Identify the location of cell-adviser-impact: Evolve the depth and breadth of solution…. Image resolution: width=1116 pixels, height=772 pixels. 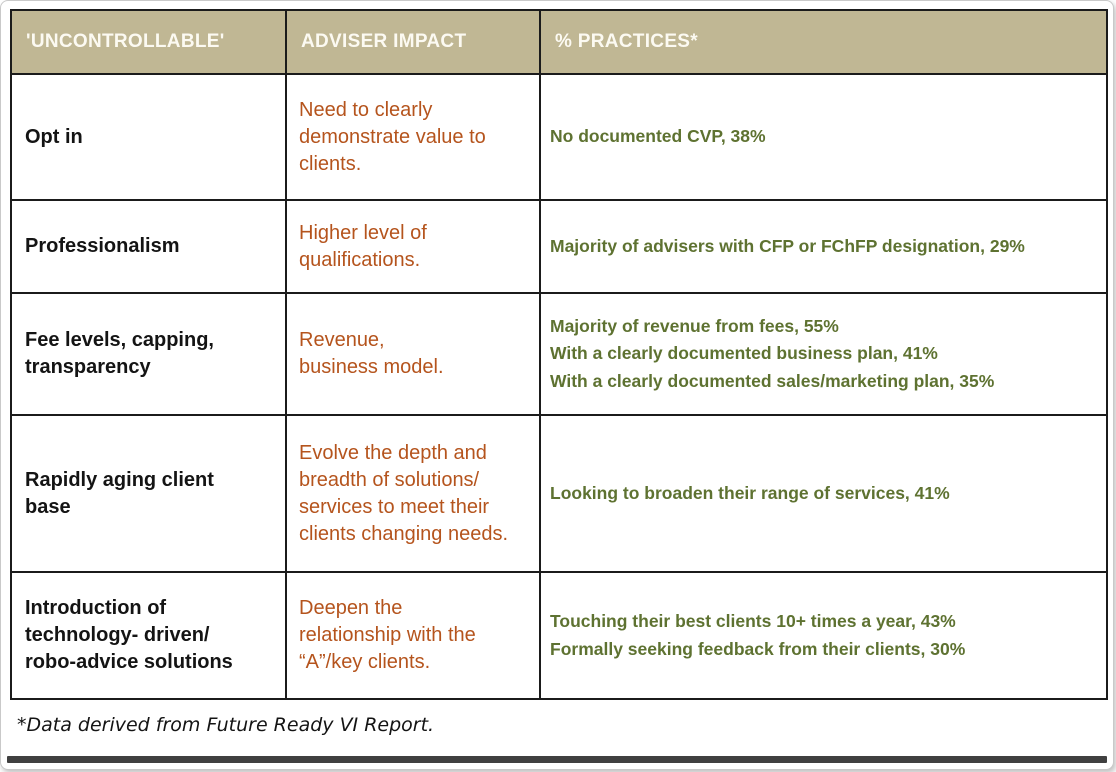
(413, 493).